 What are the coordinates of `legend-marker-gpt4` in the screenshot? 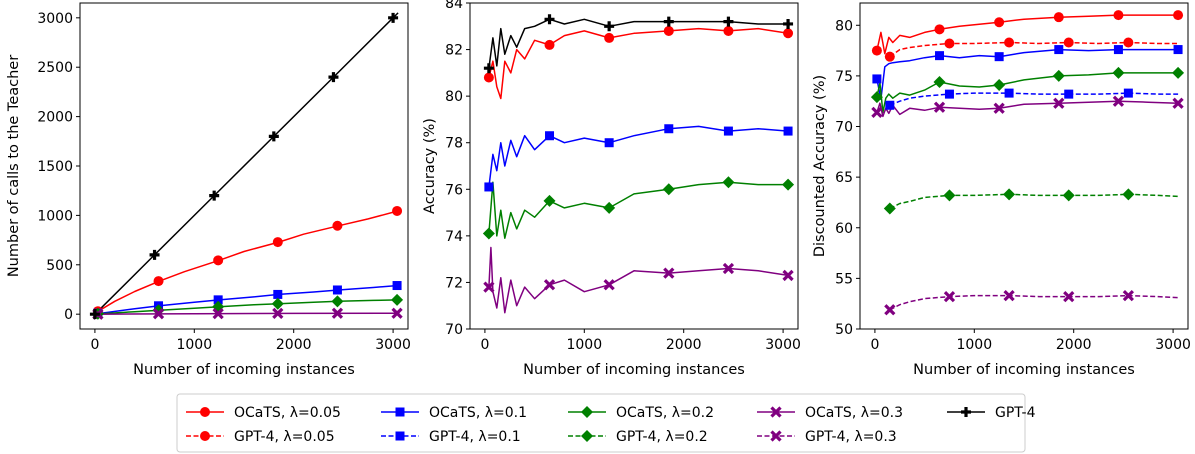 It's located at (966, 412).